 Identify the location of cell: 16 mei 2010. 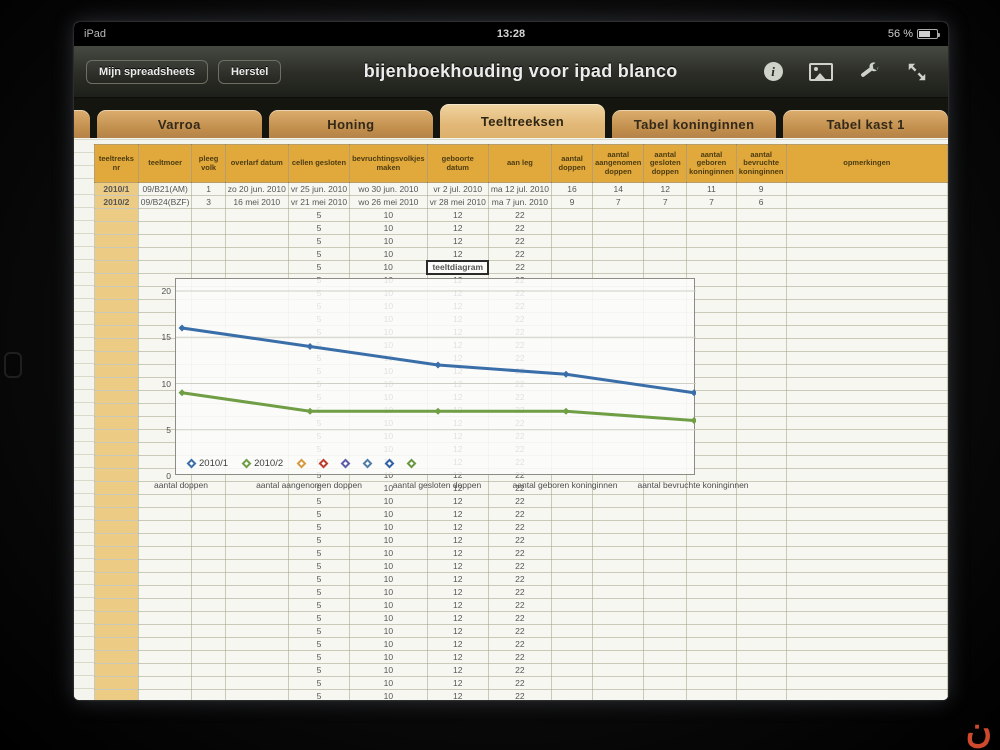
(256, 202).